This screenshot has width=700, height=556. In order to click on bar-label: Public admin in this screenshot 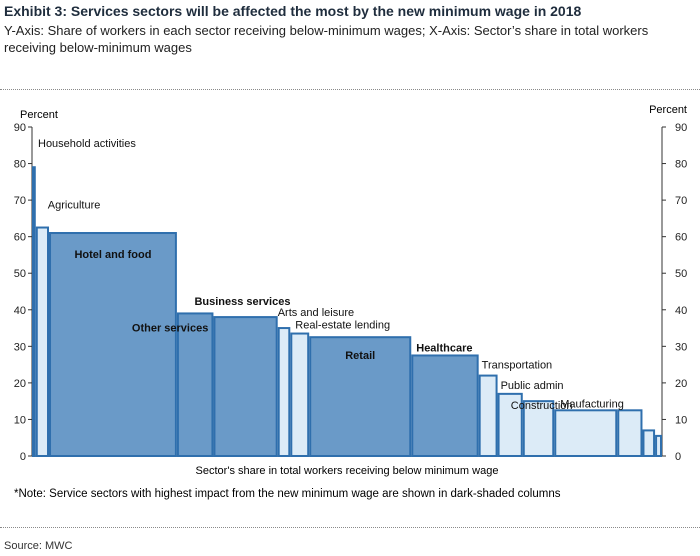, I will do `click(532, 386)`.